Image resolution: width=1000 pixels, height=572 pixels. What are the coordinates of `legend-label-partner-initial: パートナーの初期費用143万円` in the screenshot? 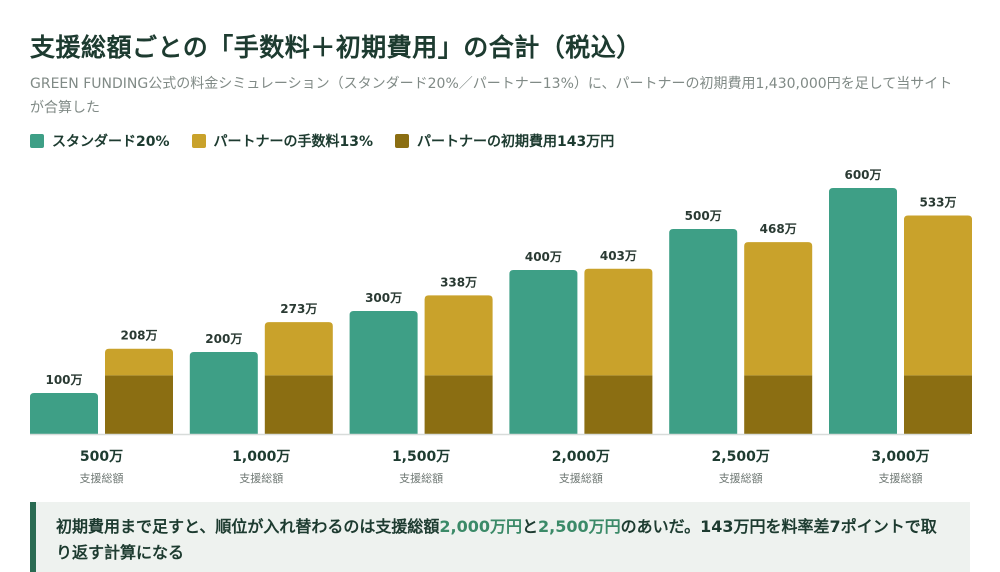 It's located at (516, 142).